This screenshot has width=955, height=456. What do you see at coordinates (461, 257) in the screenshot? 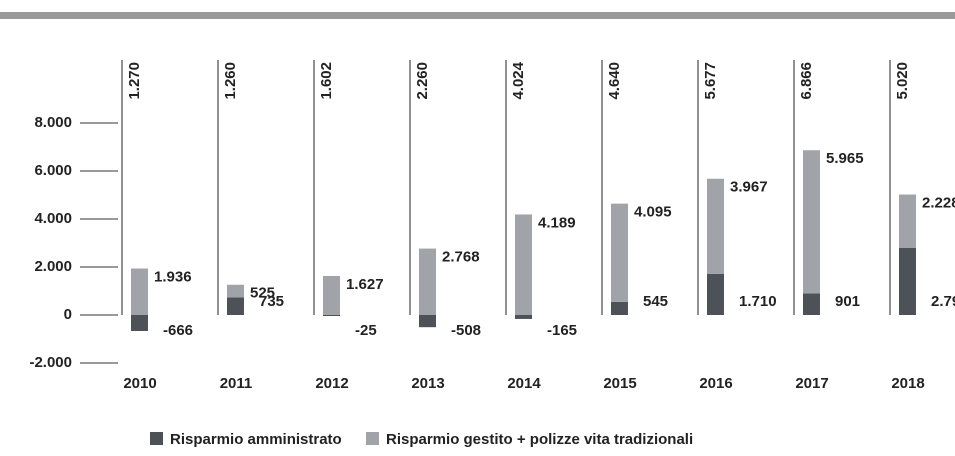
I see `data-label: 2.768` at bounding box center [461, 257].